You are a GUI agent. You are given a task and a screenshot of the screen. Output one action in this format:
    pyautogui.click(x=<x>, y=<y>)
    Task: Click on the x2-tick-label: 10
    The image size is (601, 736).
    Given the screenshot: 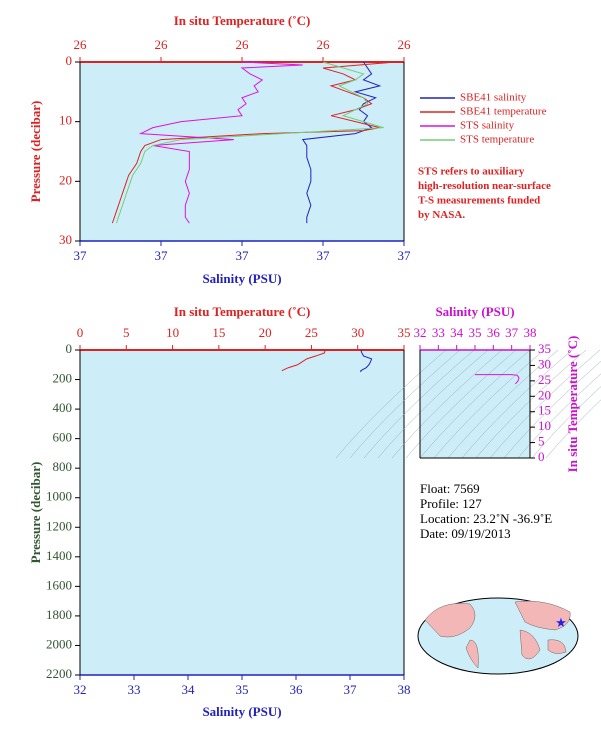 What is the action you would take?
    pyautogui.click(x=172, y=332)
    